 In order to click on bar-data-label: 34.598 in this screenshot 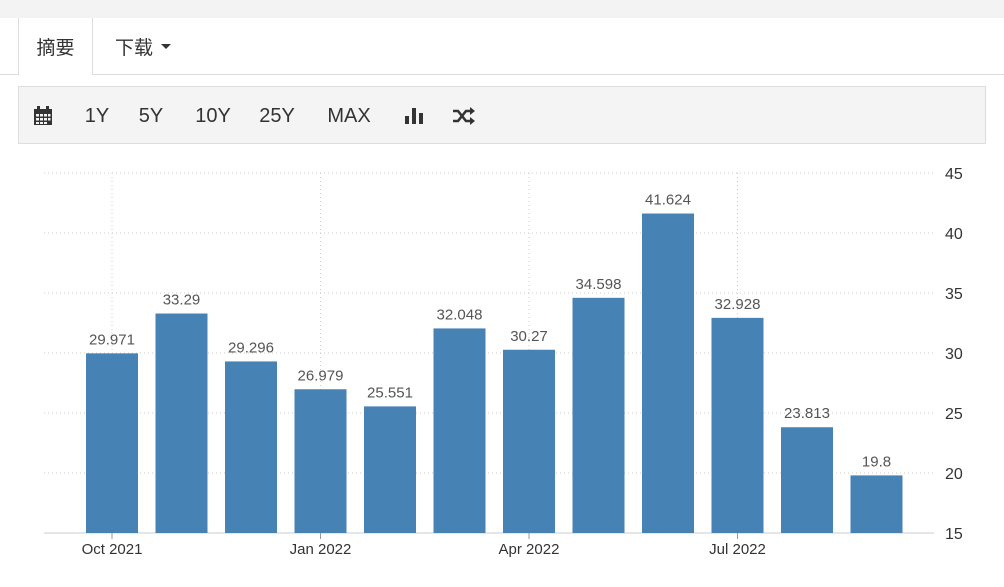, I will do `click(599, 284)`.